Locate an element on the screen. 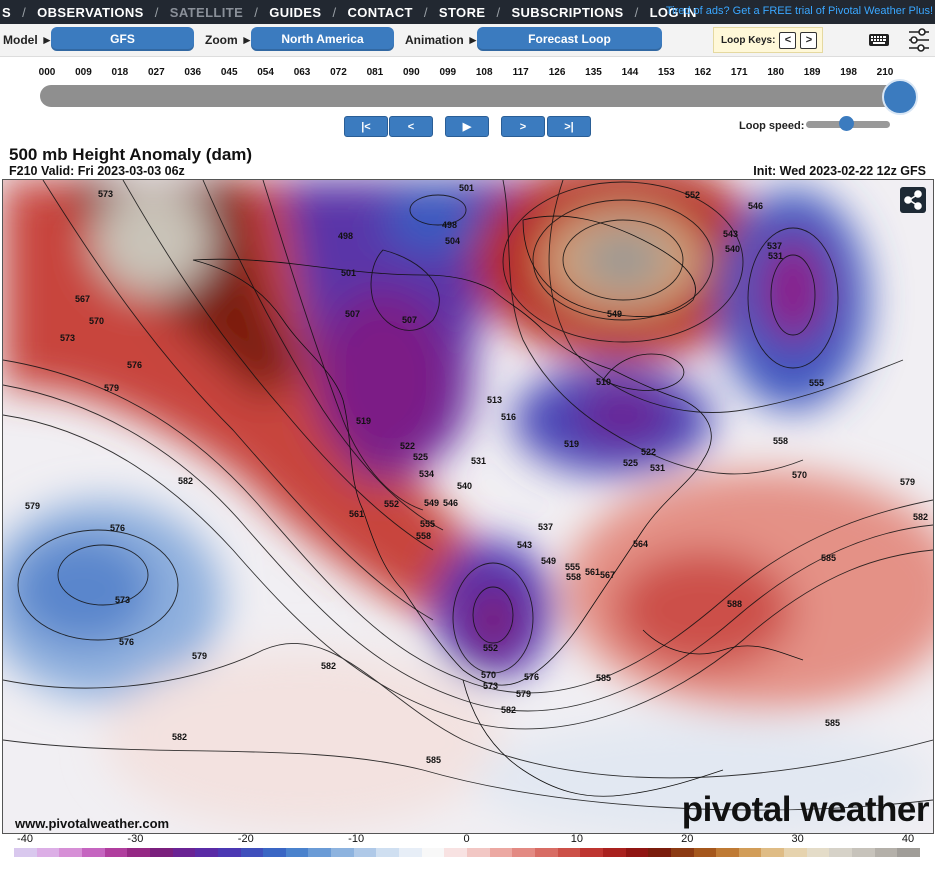 This screenshot has height=870, width=935. forecast-hour: 000 is located at coordinates (47, 72).